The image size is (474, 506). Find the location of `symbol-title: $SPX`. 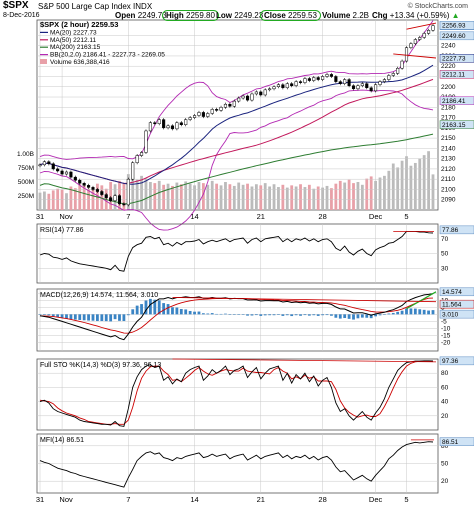

symbol-title: $SPX is located at coordinates (16, 5).